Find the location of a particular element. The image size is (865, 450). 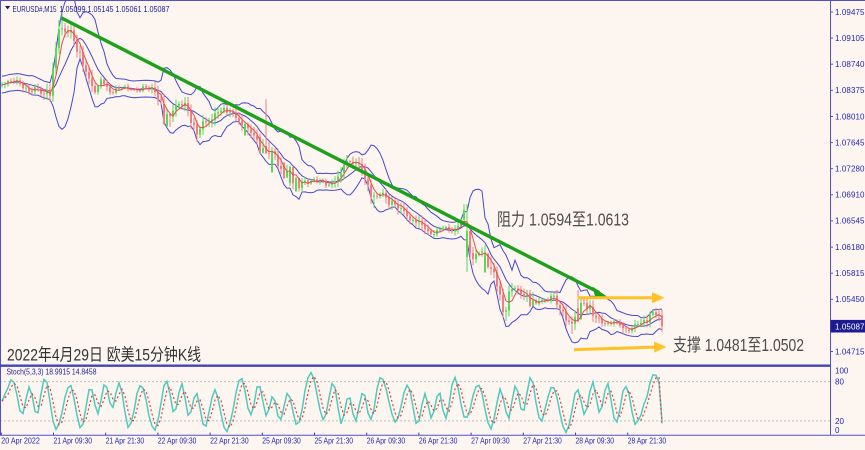

svg-text: 21 Apr 21:30 is located at coordinates (125, 441).